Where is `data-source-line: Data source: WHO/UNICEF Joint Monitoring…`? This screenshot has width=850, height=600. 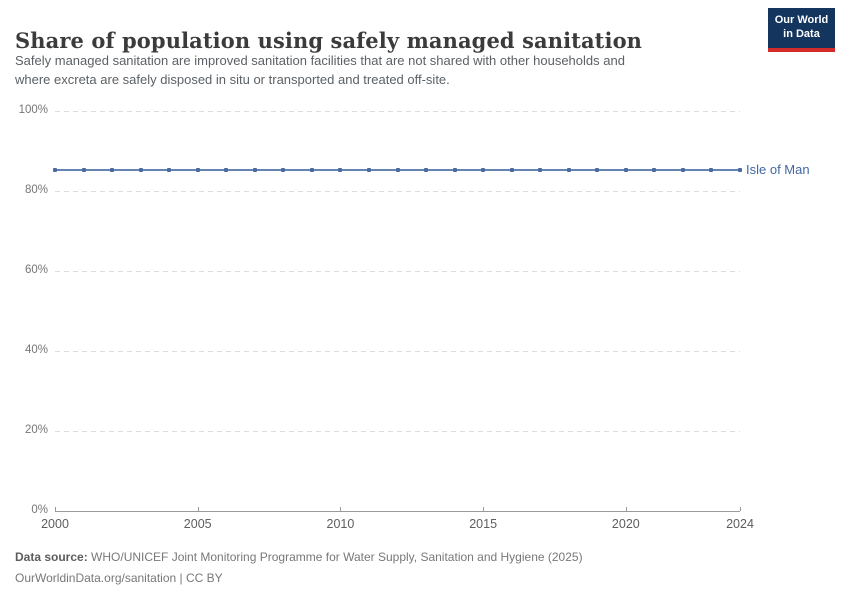
data-source-line: Data source: WHO/UNICEF Joint Monitoring… is located at coordinates (385, 557).